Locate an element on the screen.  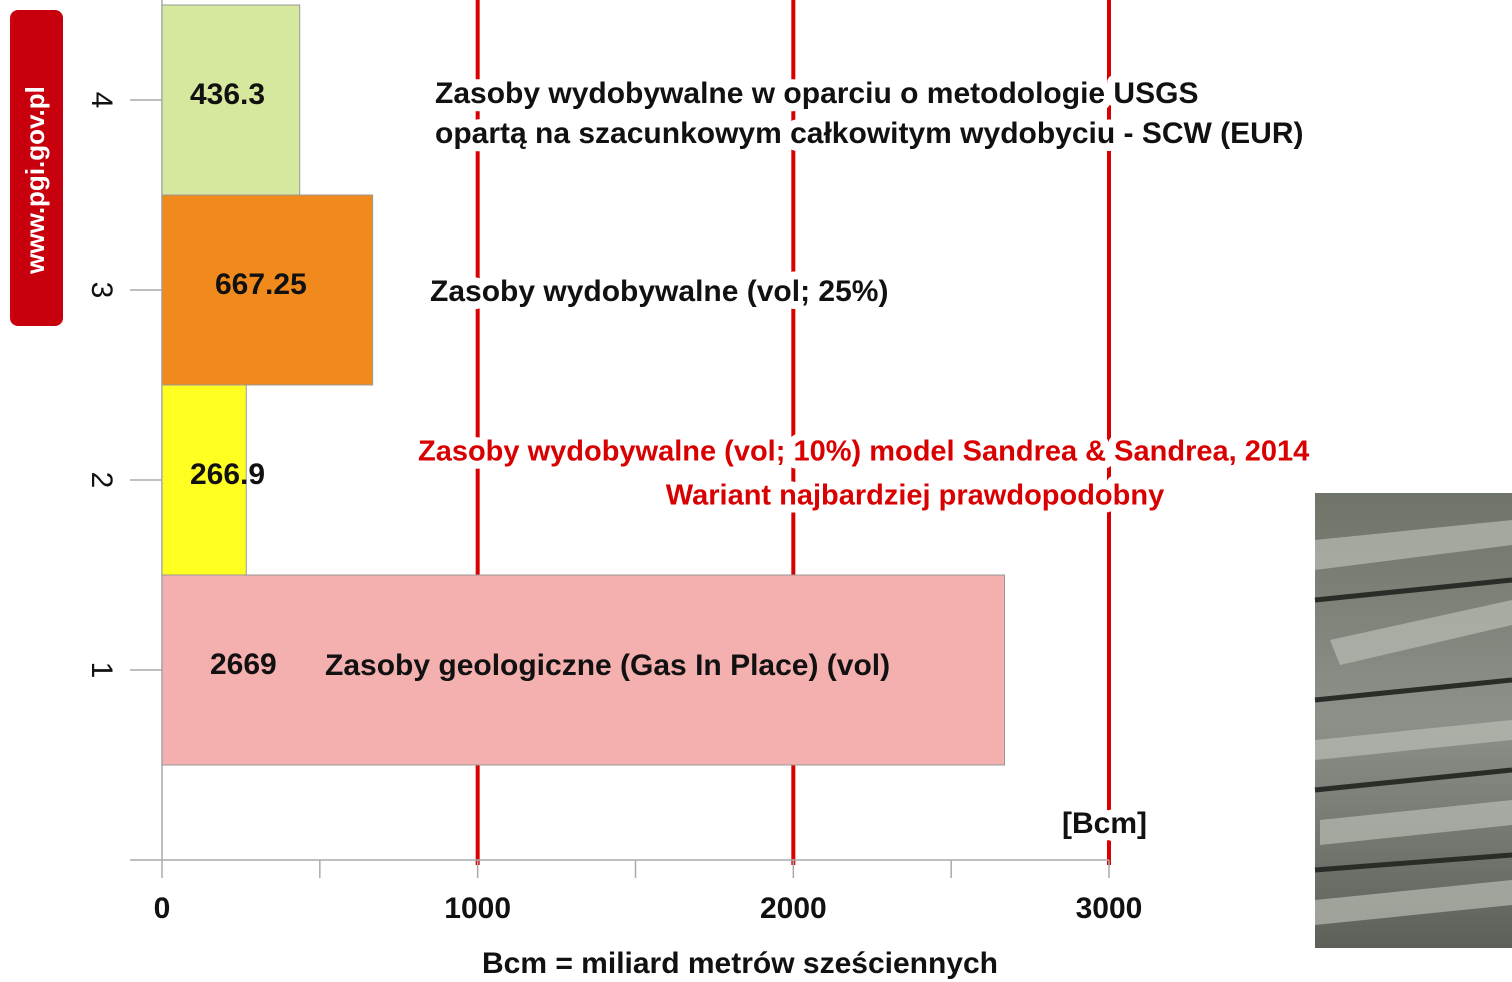
value-label: 266.9 is located at coordinates (227, 474).